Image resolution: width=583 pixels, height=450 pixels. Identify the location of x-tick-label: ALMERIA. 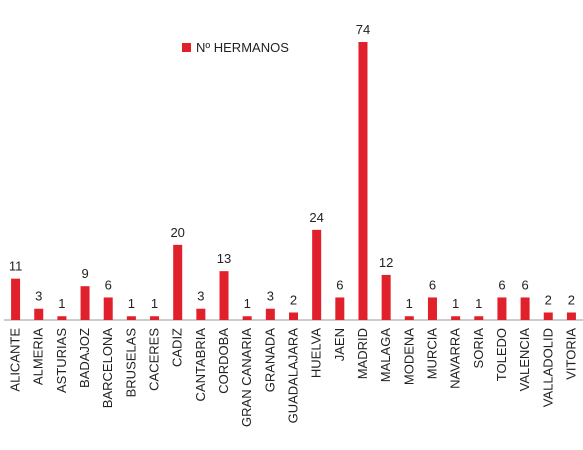
(38, 356).